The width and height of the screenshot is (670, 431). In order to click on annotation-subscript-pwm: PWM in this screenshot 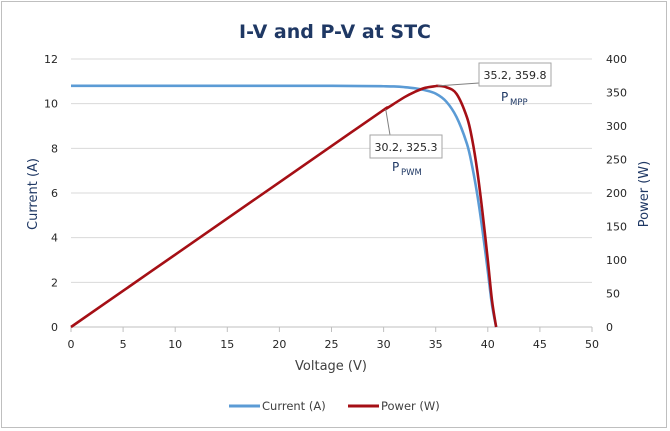, I will do `click(411, 173)`.